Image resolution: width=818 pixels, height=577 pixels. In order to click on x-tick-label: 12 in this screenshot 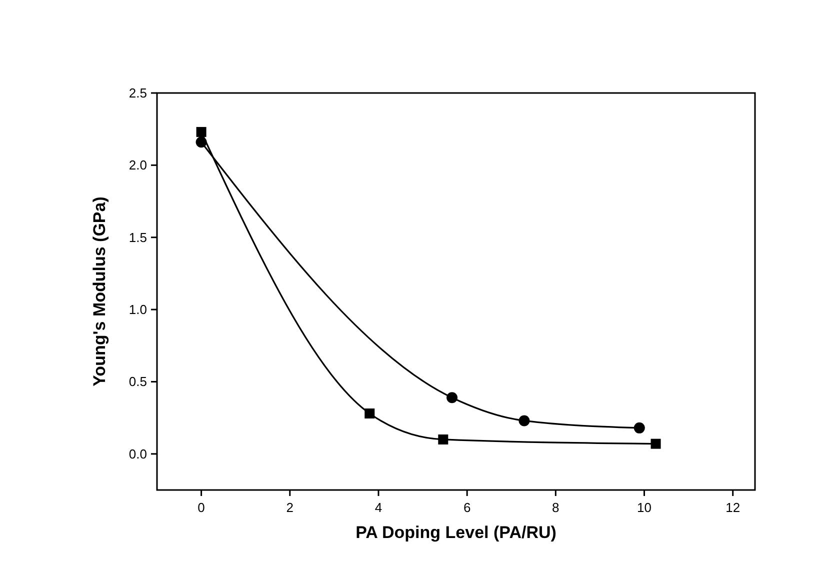, I will do `click(733, 507)`.